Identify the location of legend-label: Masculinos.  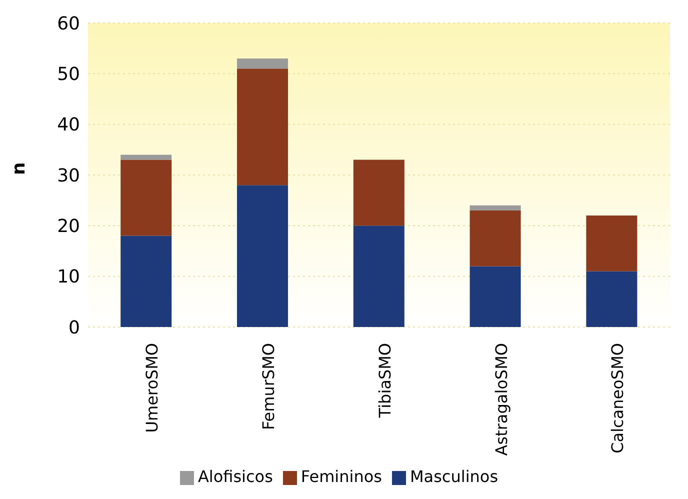
(454, 476).